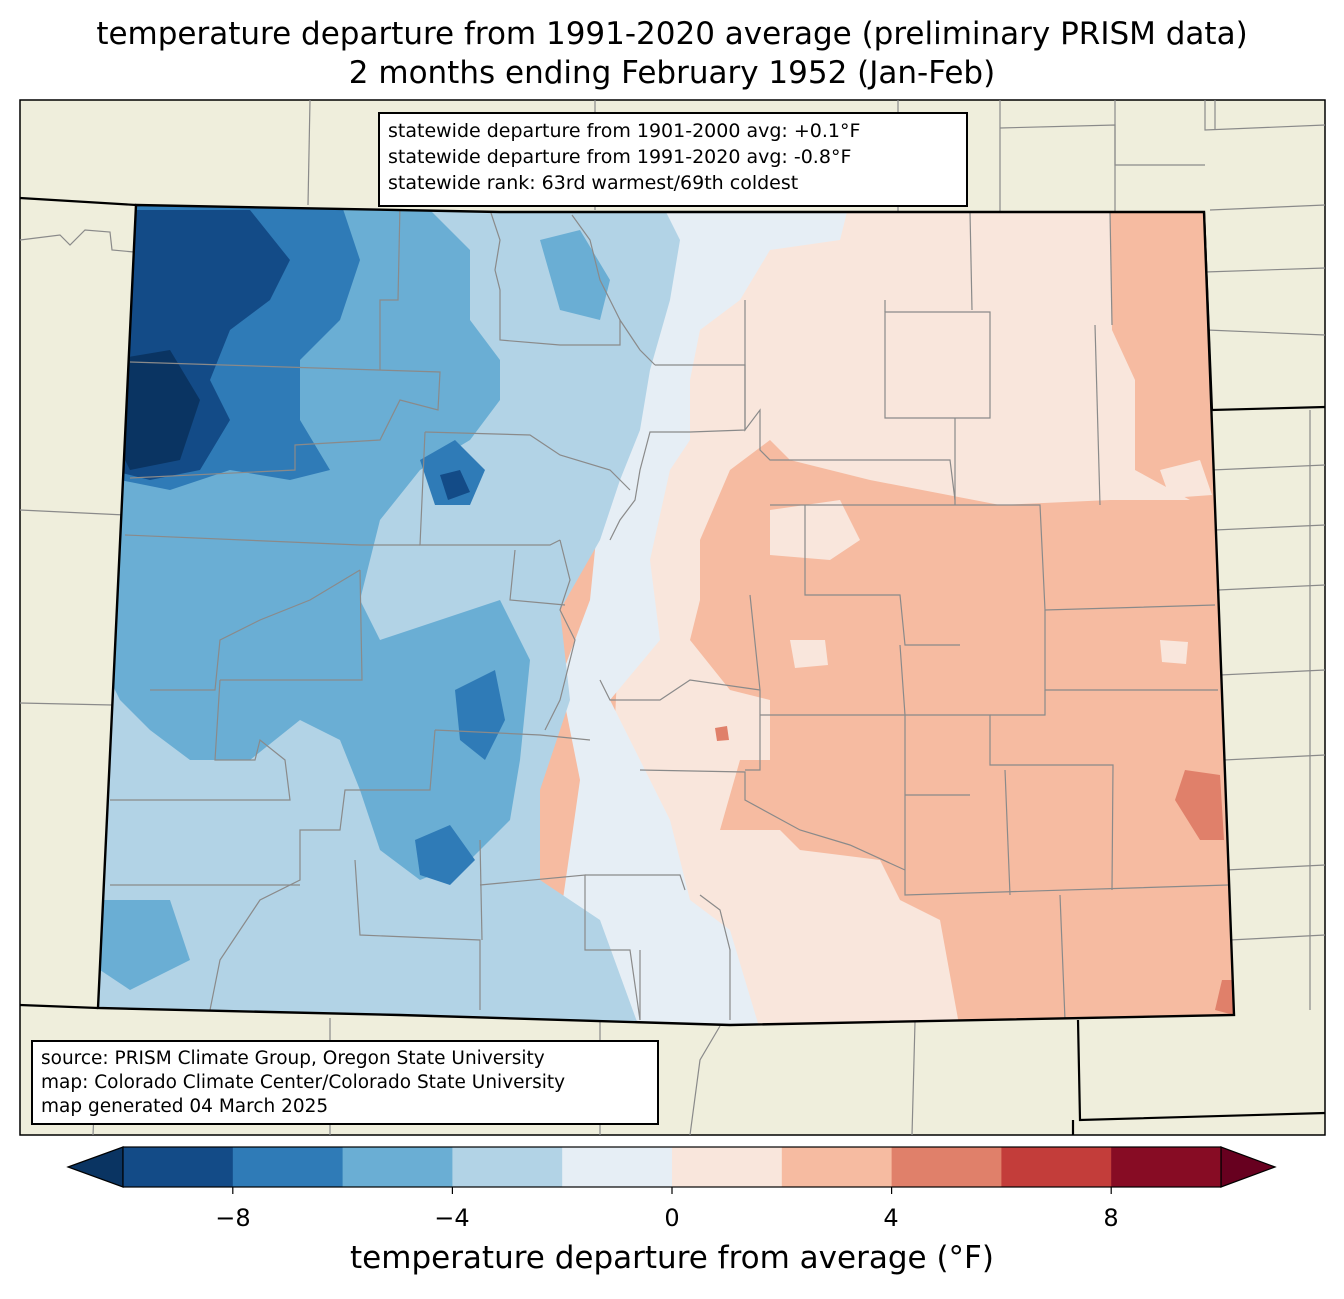 The height and width of the screenshot is (1299, 1344). I want to click on colorbar-under-extension, so click(95, 1167).